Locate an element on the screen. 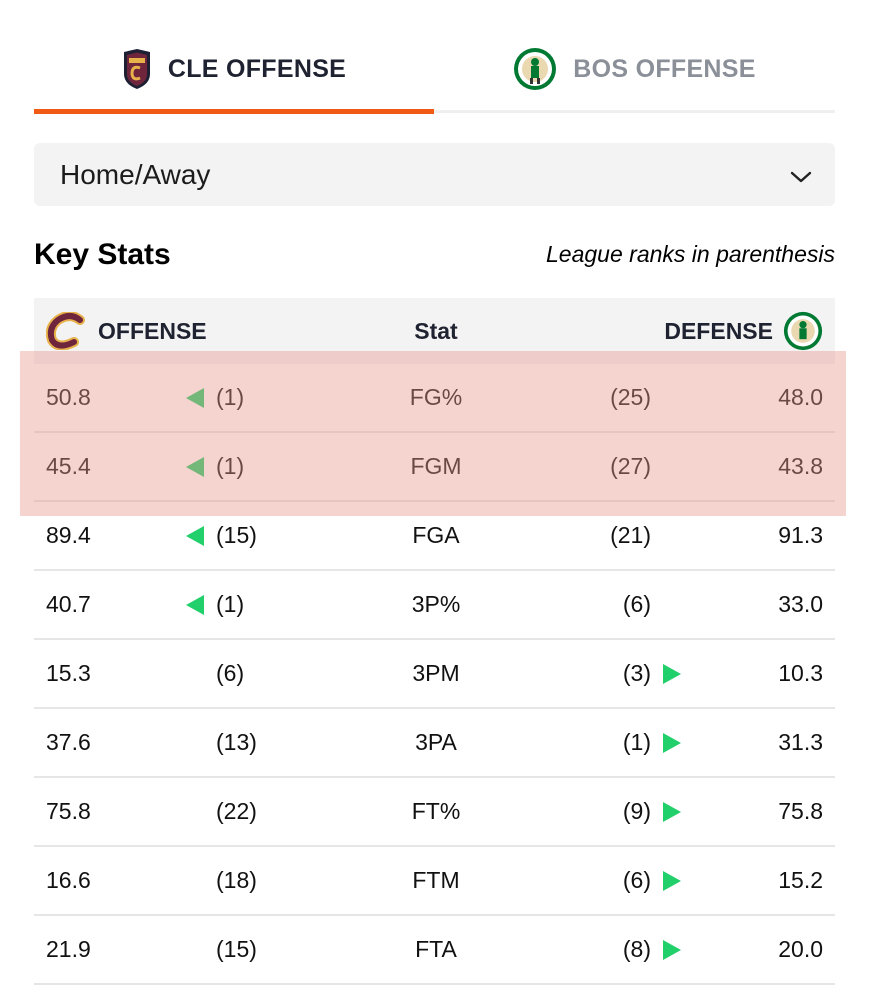  stat-name: 3P% is located at coordinates (436, 604).